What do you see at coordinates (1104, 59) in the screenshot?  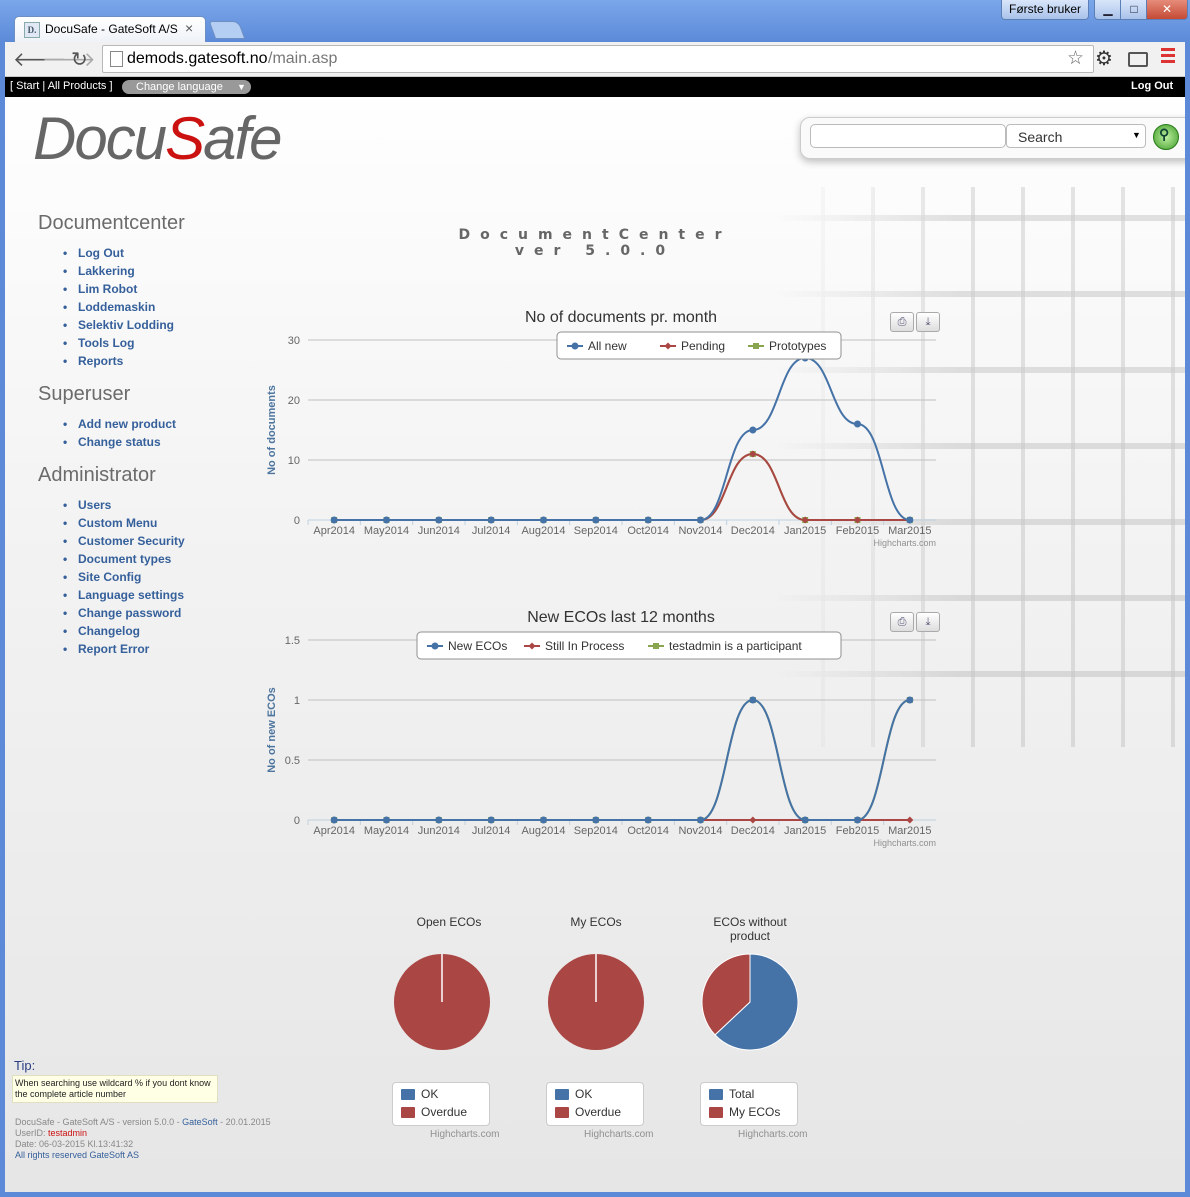 I see `gear-icon: ⚙` at bounding box center [1104, 59].